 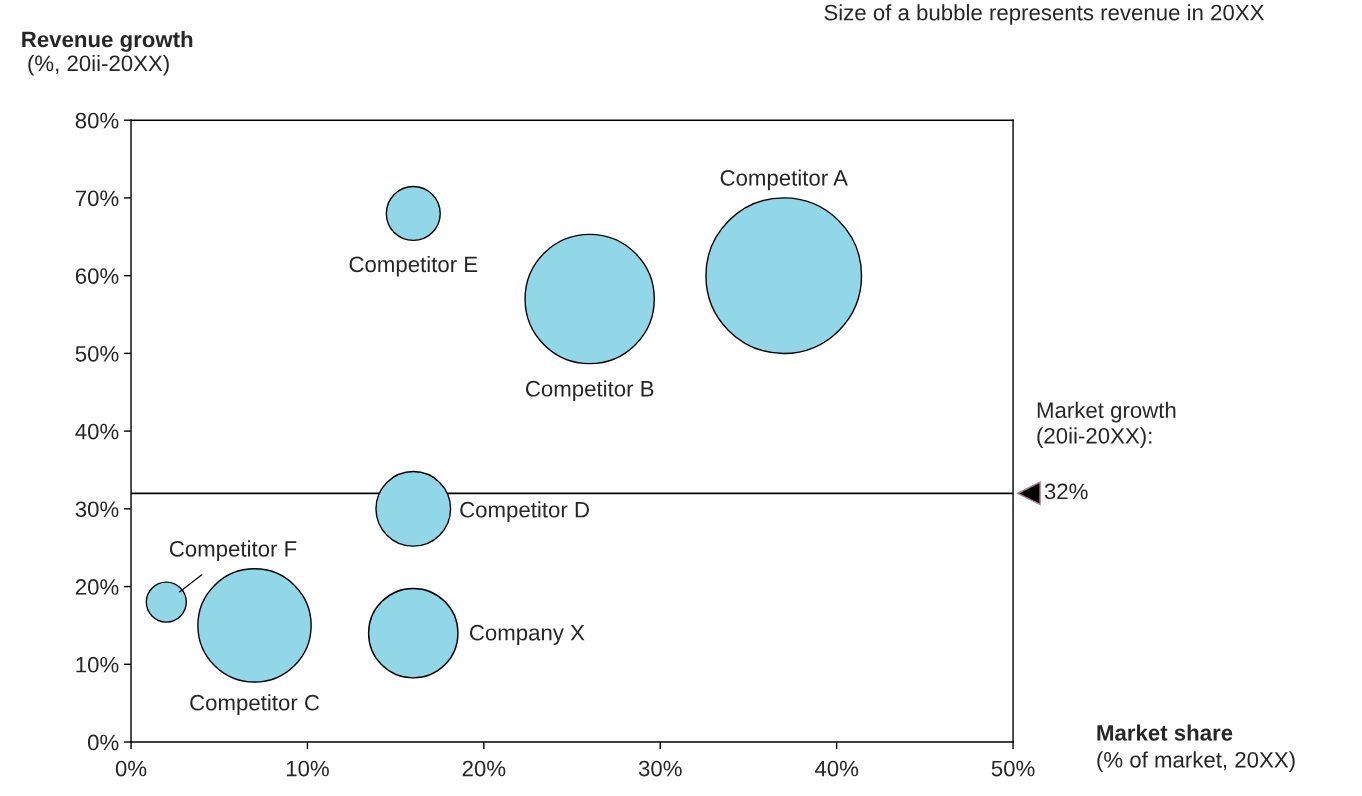 What do you see at coordinates (97, 120) in the screenshot?
I see `y-tick-label: 80%` at bounding box center [97, 120].